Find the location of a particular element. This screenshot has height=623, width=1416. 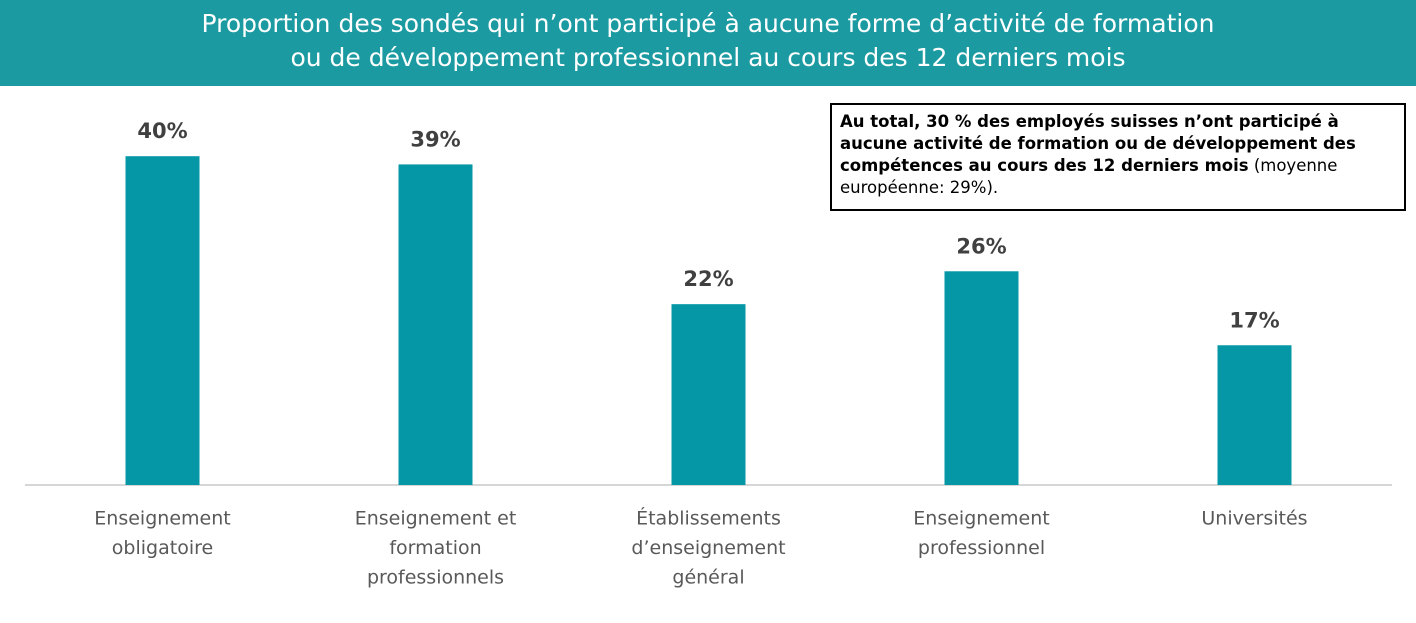

x-tick-label: d’enseignement is located at coordinates (708, 548).